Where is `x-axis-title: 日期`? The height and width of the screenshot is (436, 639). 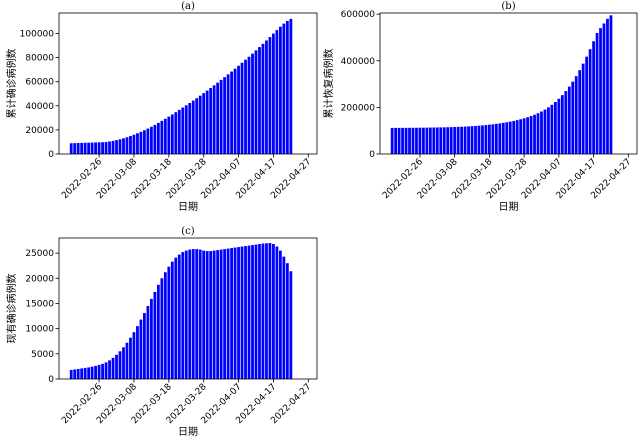
x-axis-title: 日期 is located at coordinates (188, 207).